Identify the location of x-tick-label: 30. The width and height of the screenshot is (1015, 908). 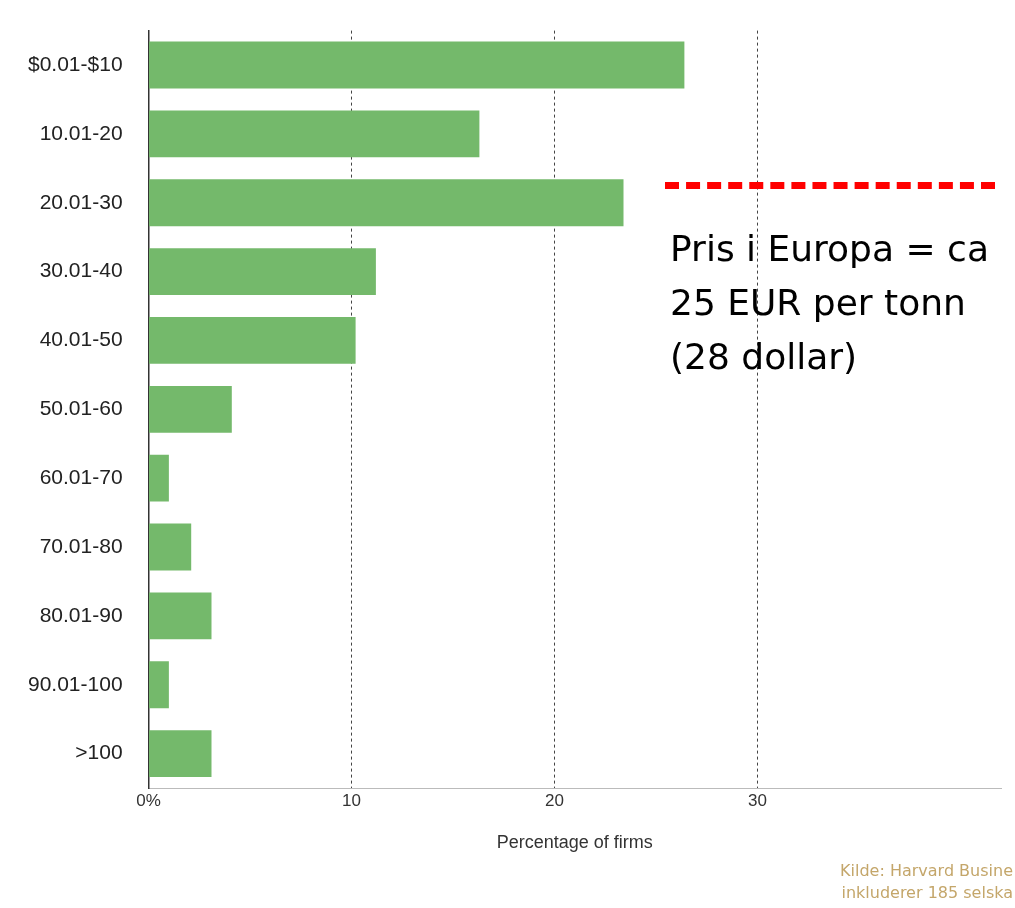
(757, 800).